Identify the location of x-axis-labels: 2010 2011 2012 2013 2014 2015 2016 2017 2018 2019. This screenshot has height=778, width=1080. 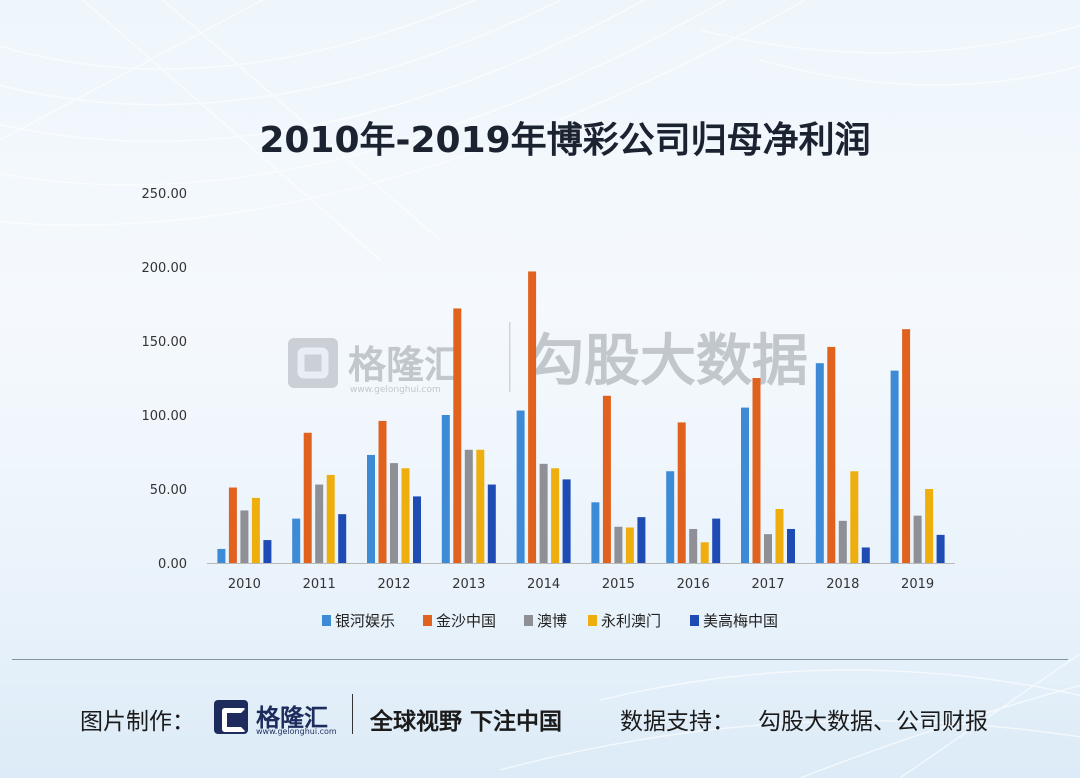
(581, 584).